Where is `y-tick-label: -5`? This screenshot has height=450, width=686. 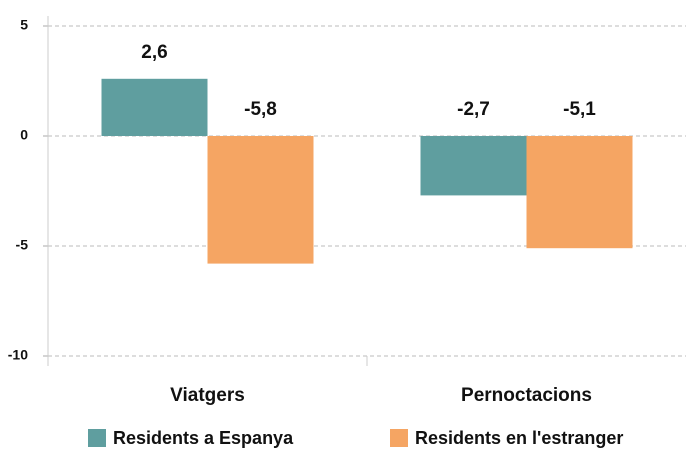 y-tick-label: -5 is located at coordinates (22, 245).